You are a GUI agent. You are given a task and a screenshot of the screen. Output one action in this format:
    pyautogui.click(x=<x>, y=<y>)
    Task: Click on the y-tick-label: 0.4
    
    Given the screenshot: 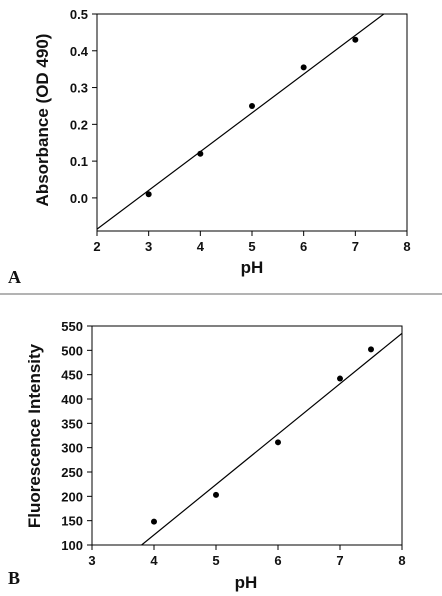 What is the action you would take?
    pyautogui.click(x=79, y=51)
    